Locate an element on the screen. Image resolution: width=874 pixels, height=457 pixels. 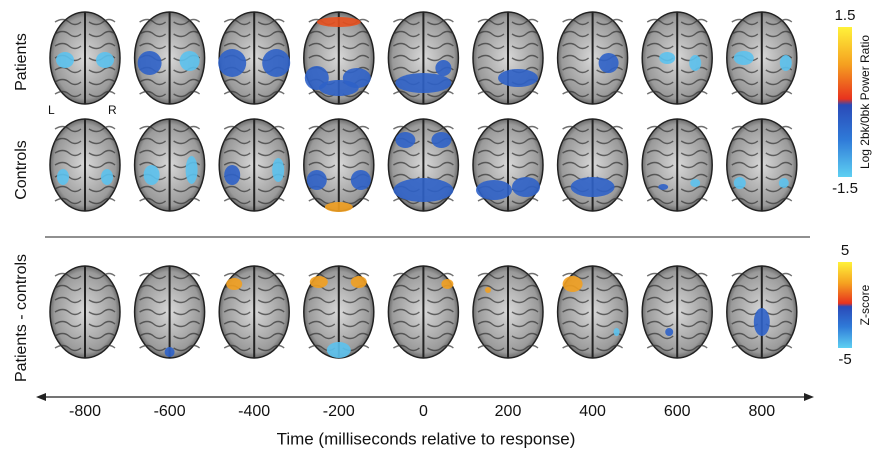
time-tick-label: 200 is located at coordinates (508, 411).